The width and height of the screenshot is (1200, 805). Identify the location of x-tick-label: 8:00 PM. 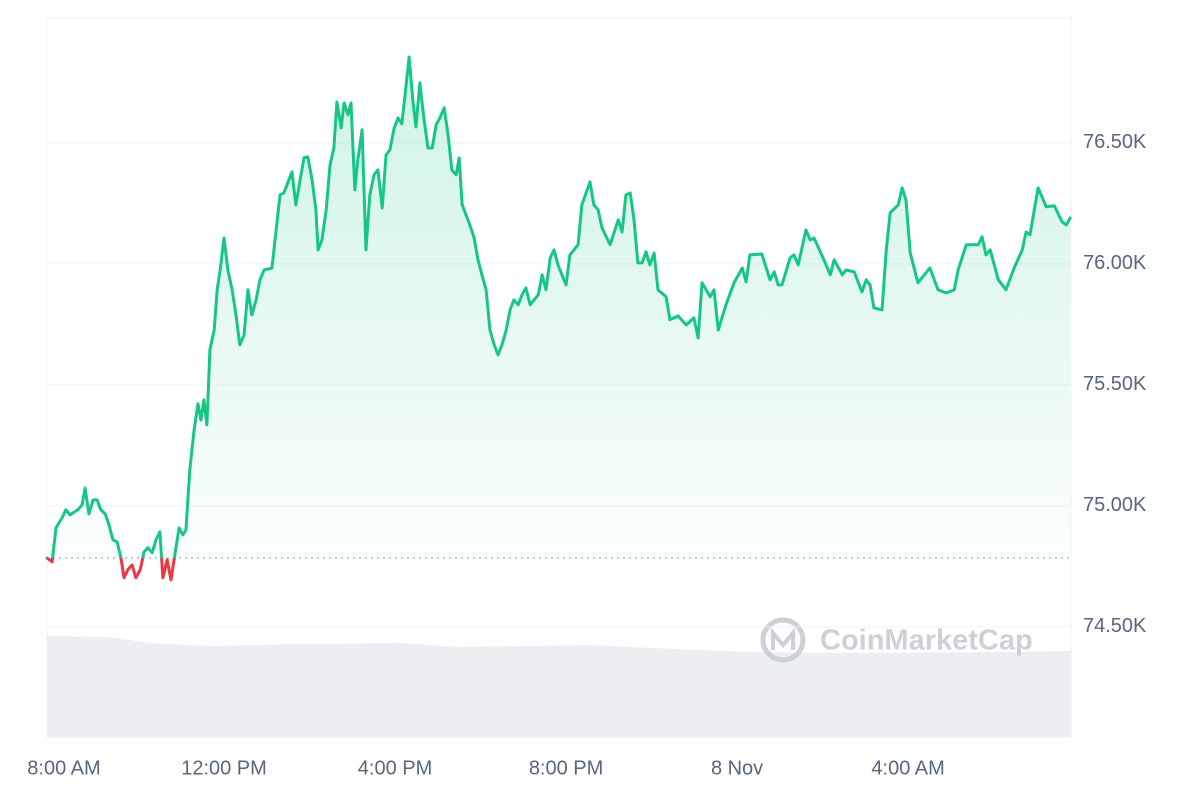
(566, 768).